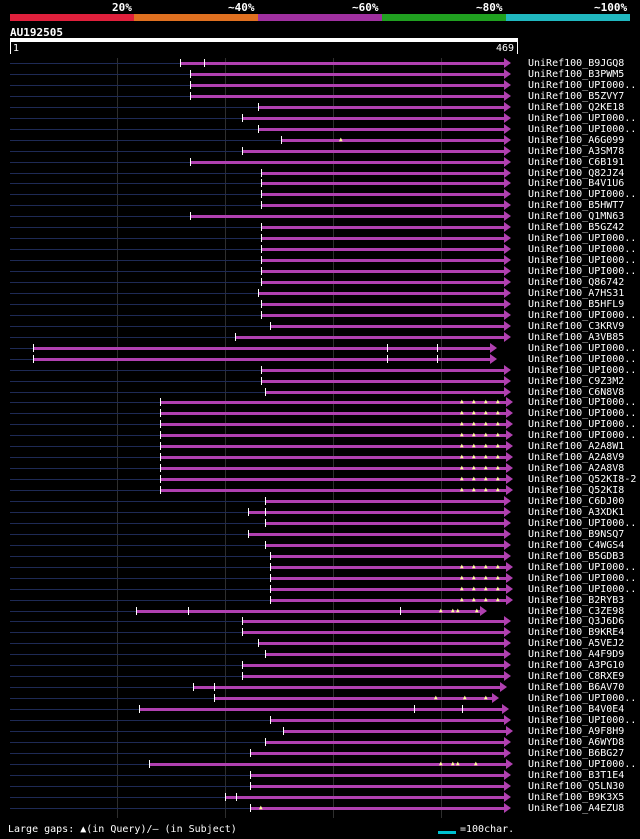 The image size is (640, 839). I want to click on hit-row: UniRef100_B4V1U6, so click(320, 183).